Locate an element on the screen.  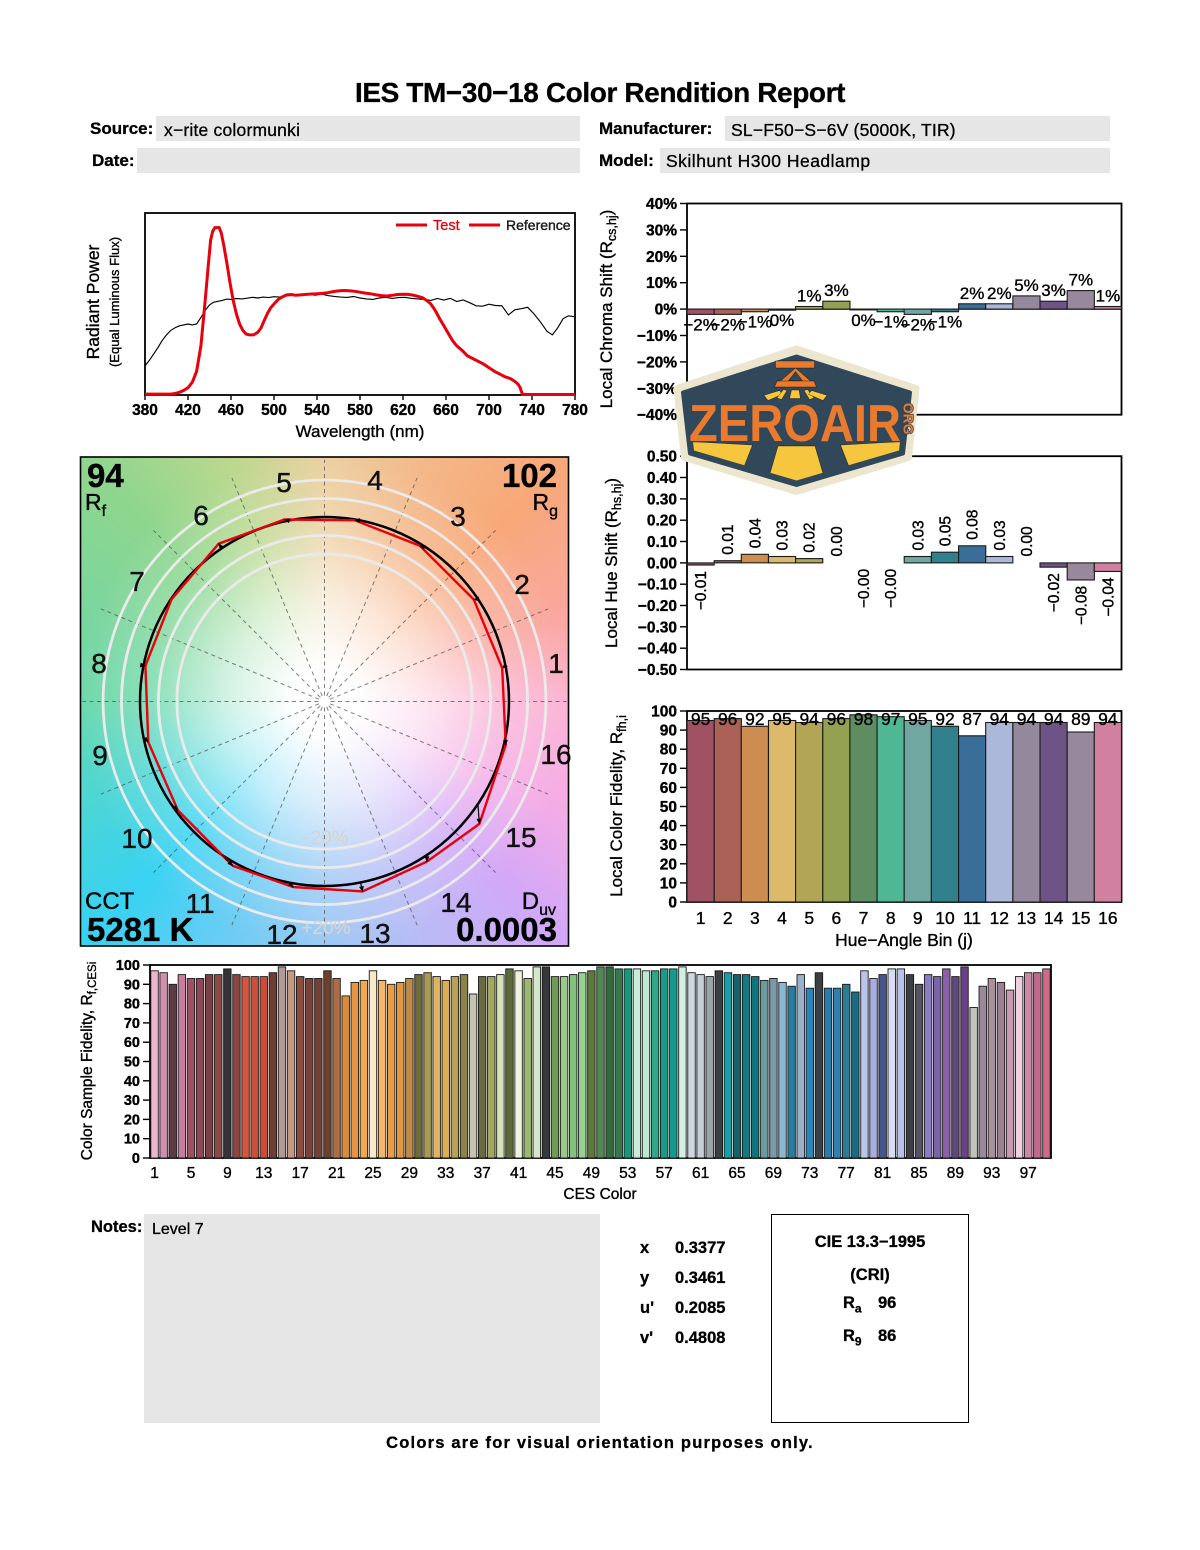
svg-text: −40% is located at coordinates (657, 415).